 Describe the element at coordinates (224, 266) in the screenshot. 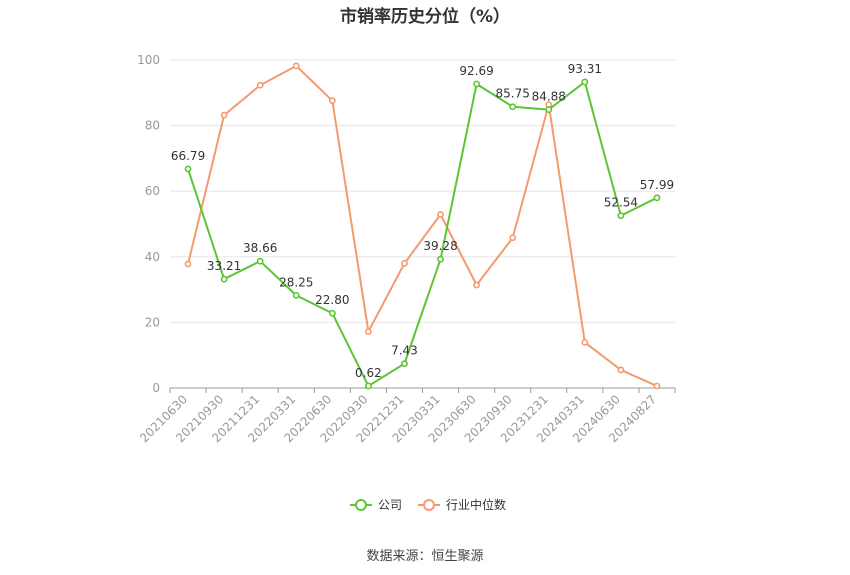

I see `company-data-label: 33.21` at that location.